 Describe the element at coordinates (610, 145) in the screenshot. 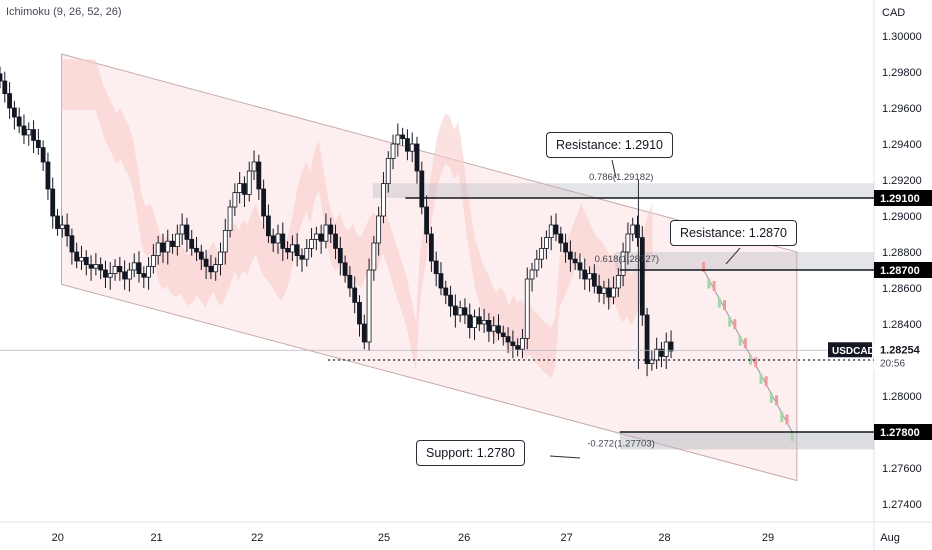

I see `annotation-callout: Resistance: 1.2910` at that location.